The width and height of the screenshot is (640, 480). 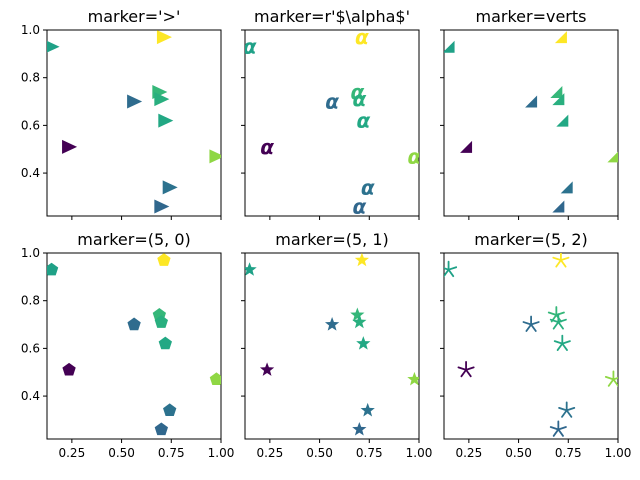 I want to click on subplot-panel: marker='>' 0.4 0.6 0.8 1.0, so click(x=121, y=113).